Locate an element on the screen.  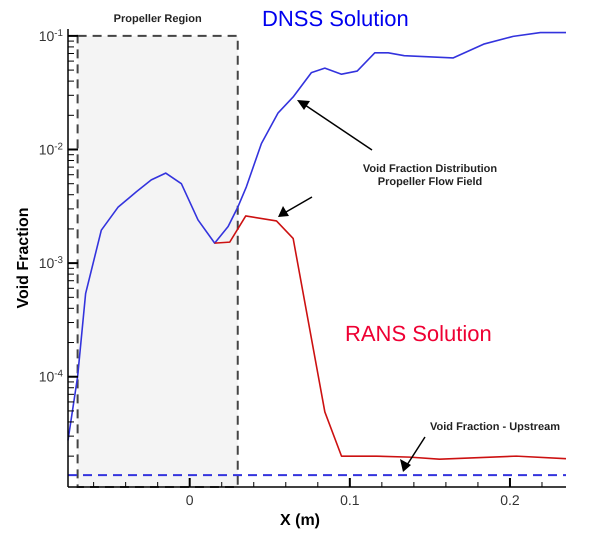
y-tick-label: 10$^{-3}$ is located at coordinates (51, 263).